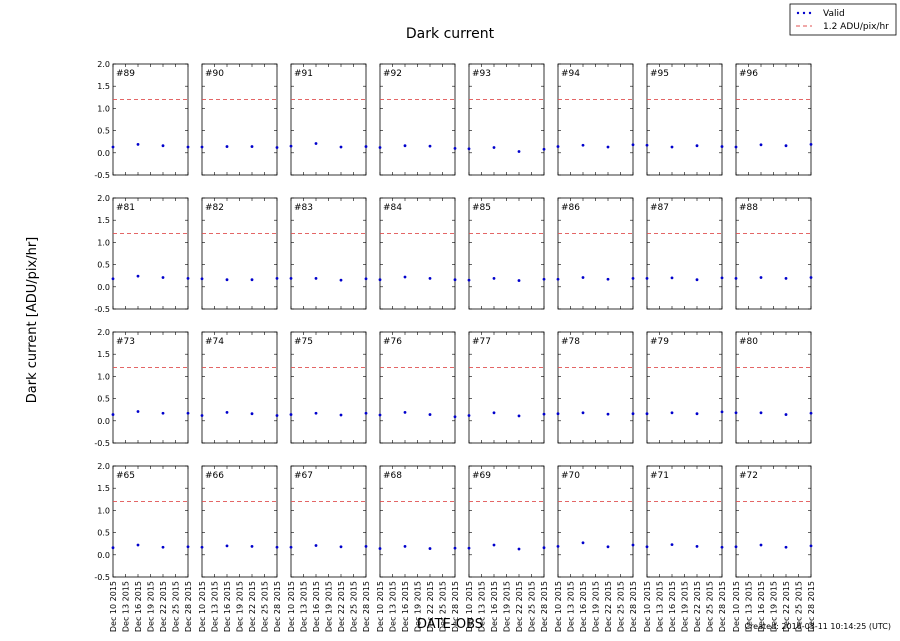  I want to click on panel-78: #78, so click(595, 387).